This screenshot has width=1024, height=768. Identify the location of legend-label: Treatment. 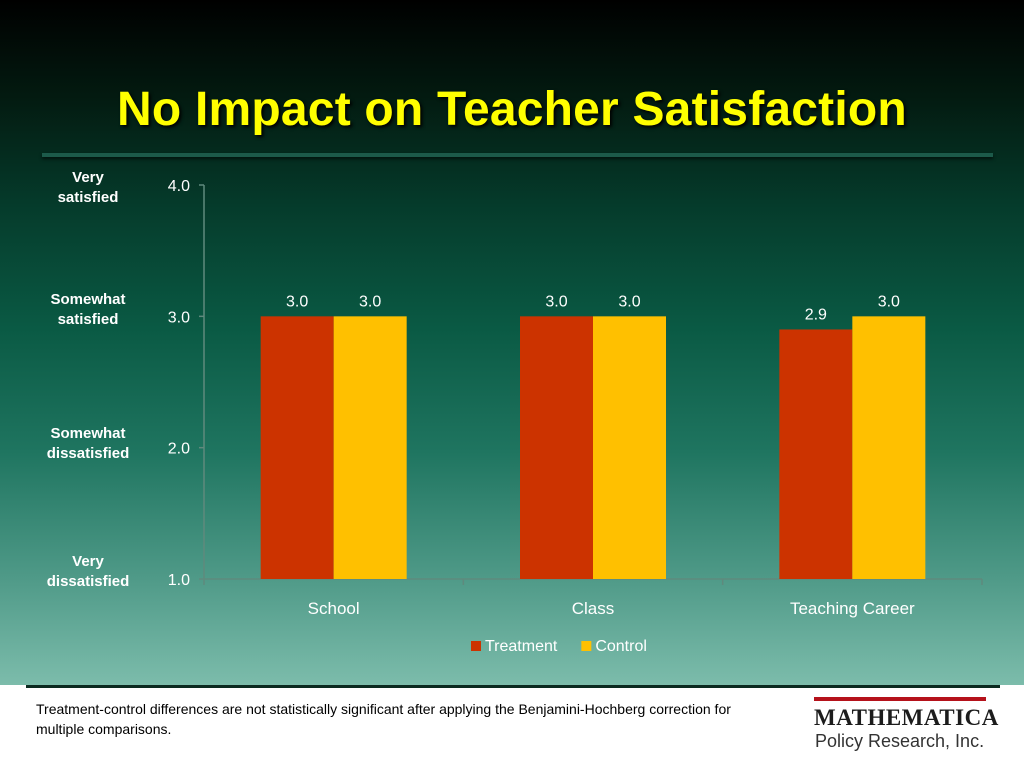
(521, 646).